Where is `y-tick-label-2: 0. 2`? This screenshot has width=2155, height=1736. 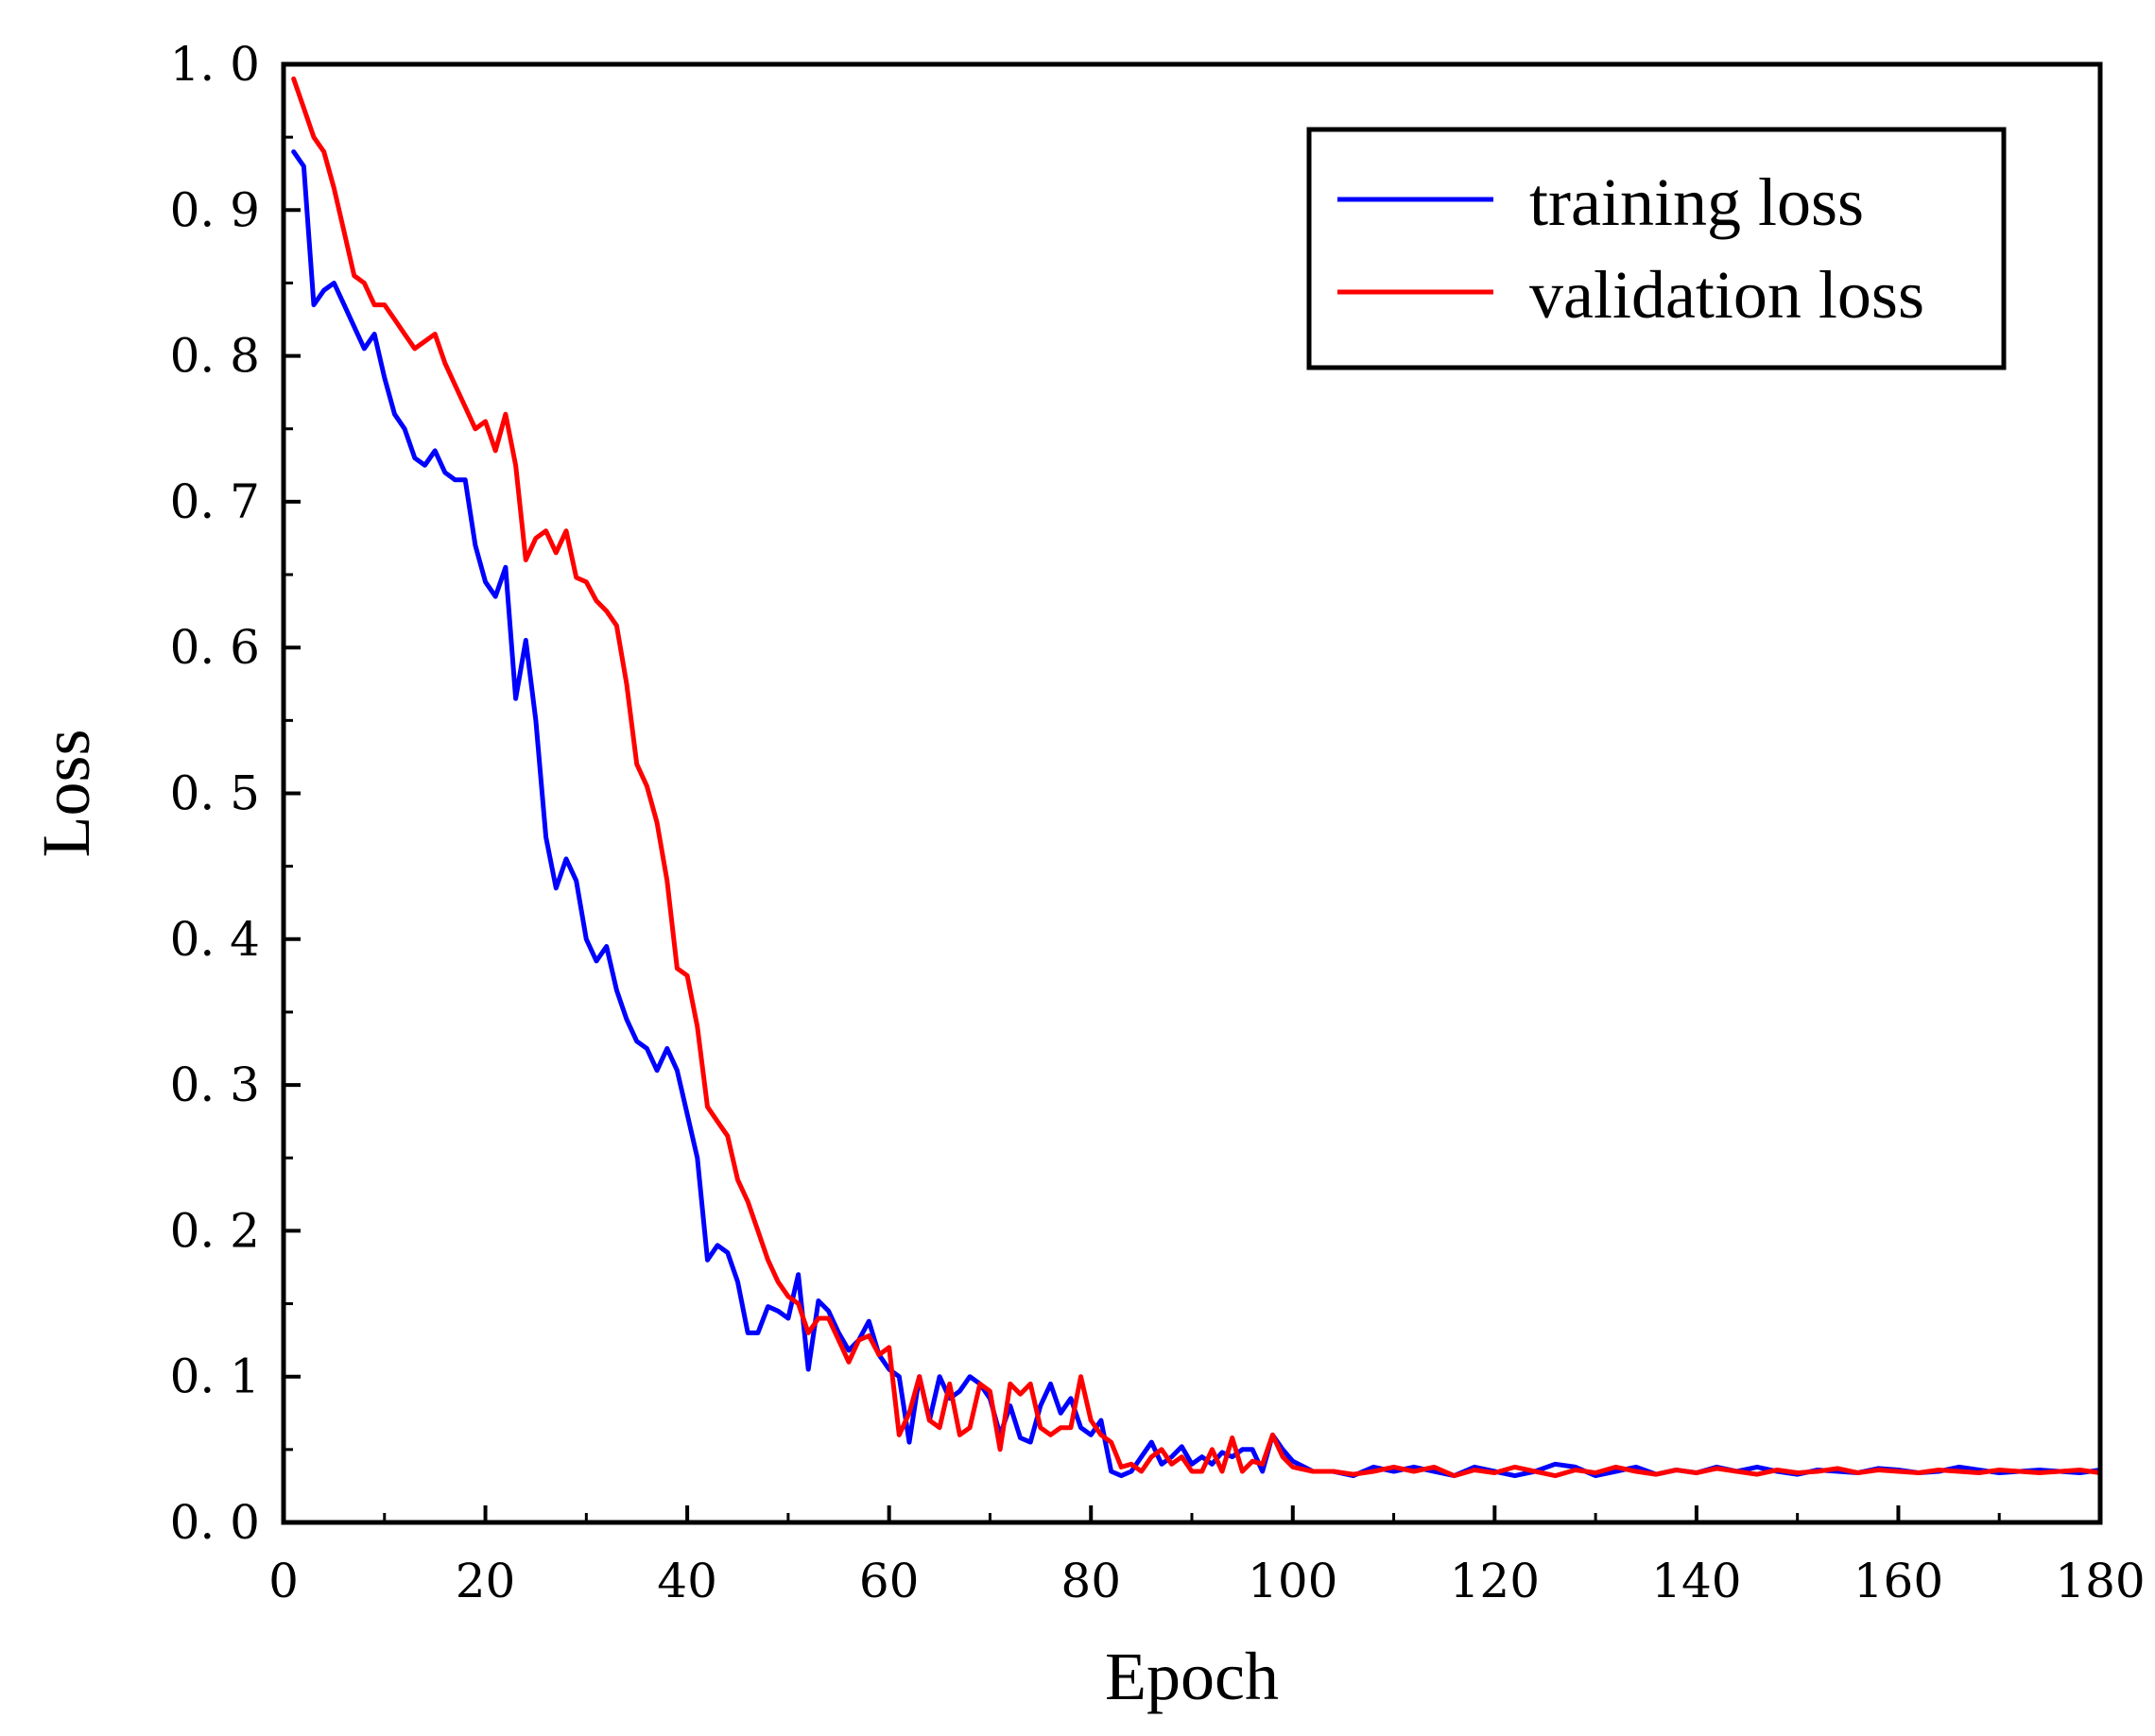
y-tick-label-2: 0. 2 is located at coordinates (215, 1230).